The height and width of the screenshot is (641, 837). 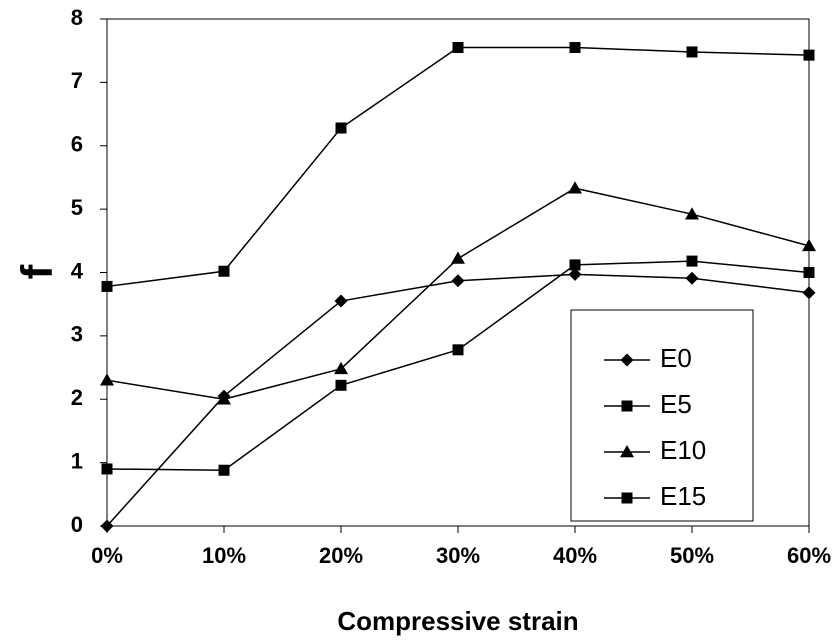 What do you see at coordinates (809, 555) in the screenshot?
I see `x-tick-label: 60%` at bounding box center [809, 555].